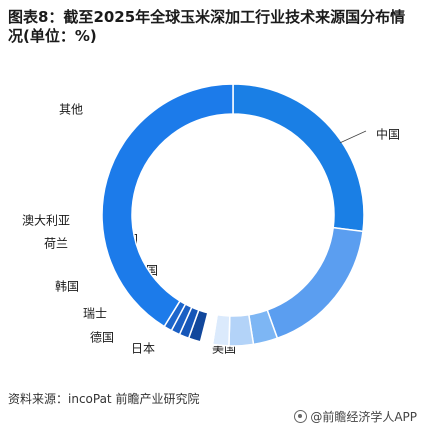 The height and width of the screenshot is (430, 425). What do you see at coordinates (104, 399) in the screenshot?
I see `source-note: 资料来源：incoPat 前瞻产业研究院` at bounding box center [104, 399].